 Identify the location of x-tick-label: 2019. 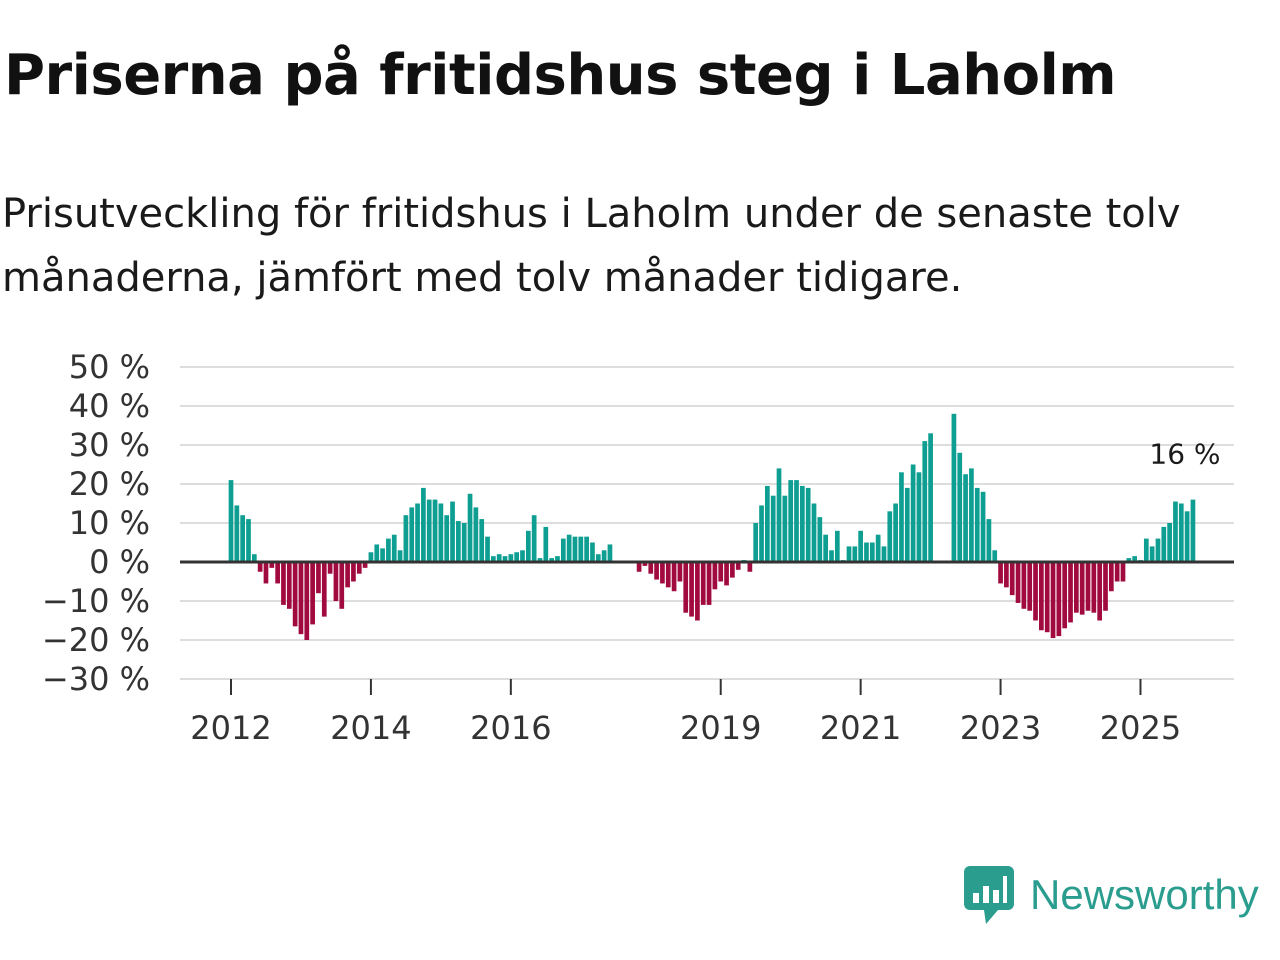
(720, 728).